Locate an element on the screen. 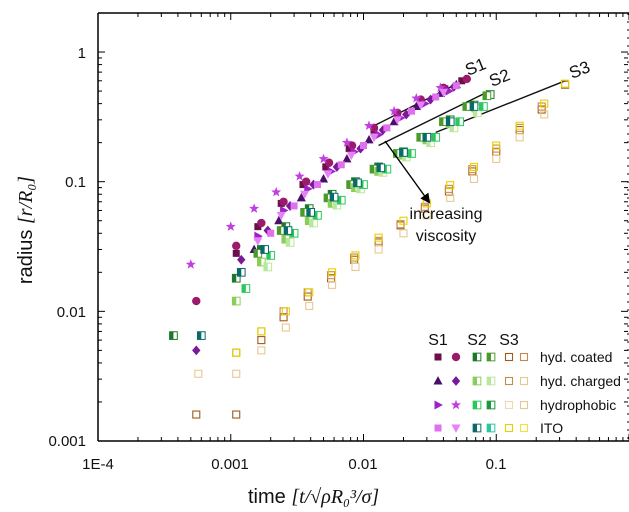 This screenshot has height=512, width=629. legend-label-hydrophobic: hydrophobic is located at coordinates (578, 405).